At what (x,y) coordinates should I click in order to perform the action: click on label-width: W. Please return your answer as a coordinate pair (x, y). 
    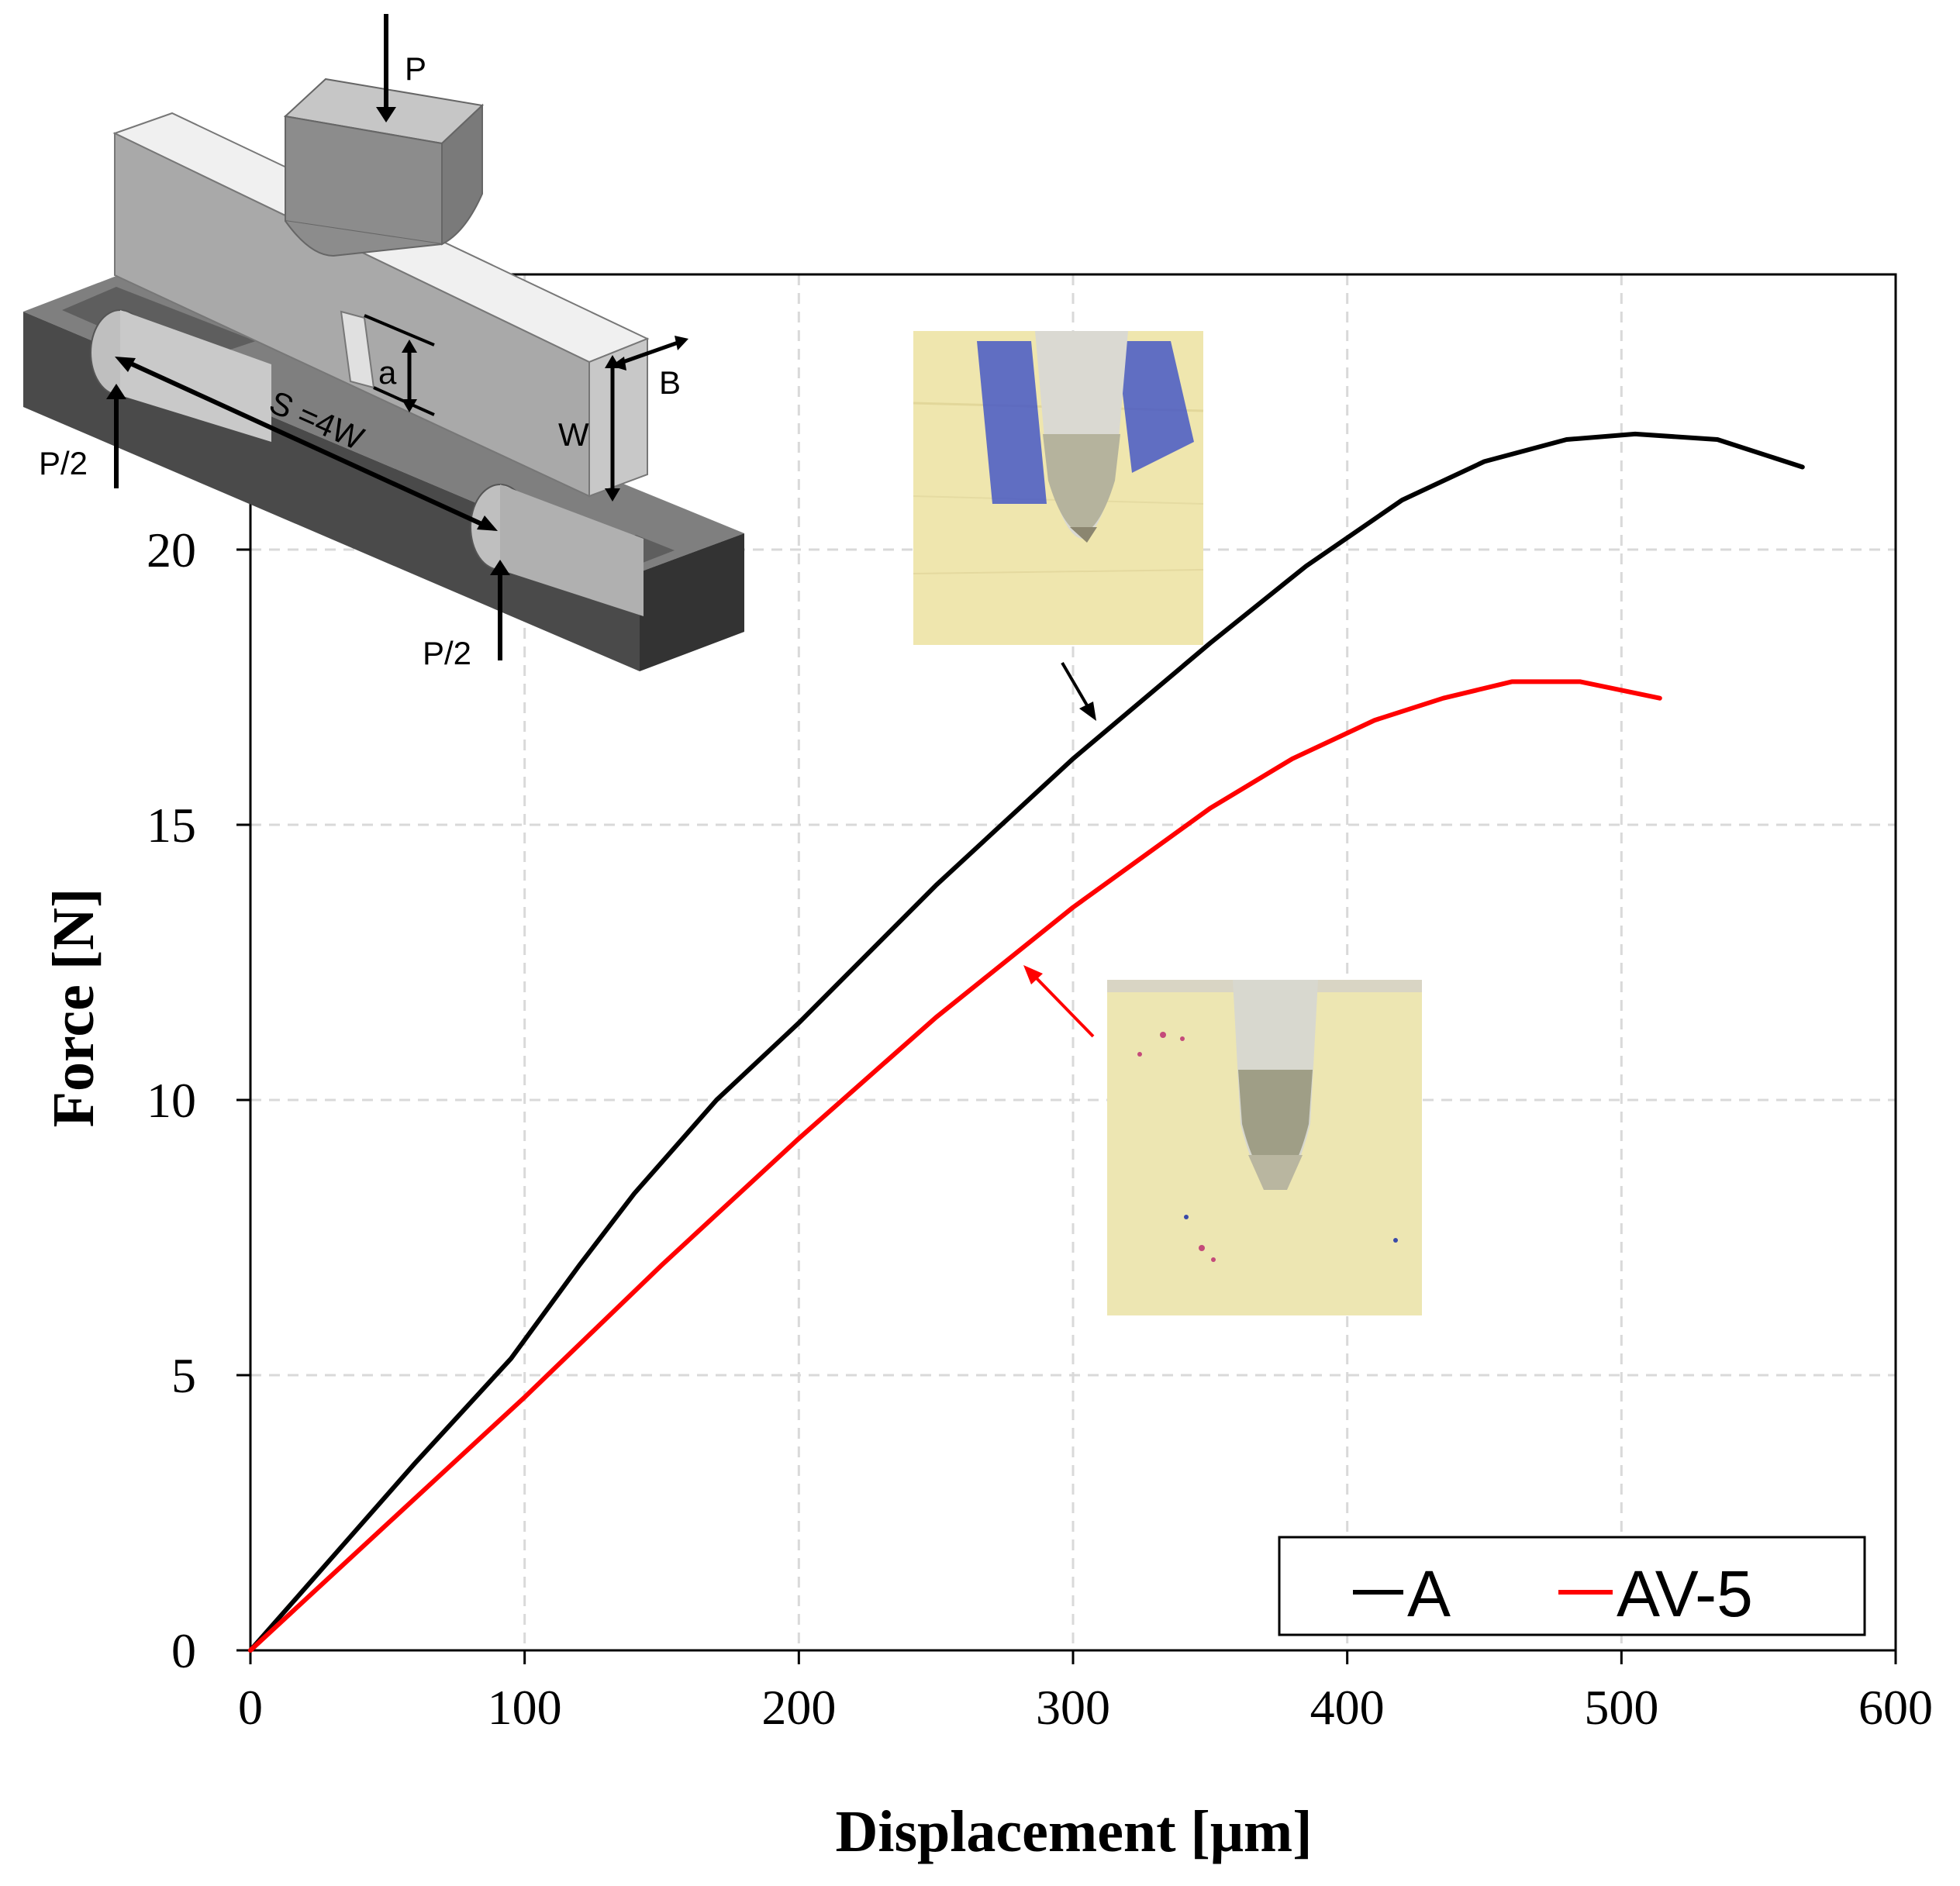
    Looking at the image, I should click on (573, 434).